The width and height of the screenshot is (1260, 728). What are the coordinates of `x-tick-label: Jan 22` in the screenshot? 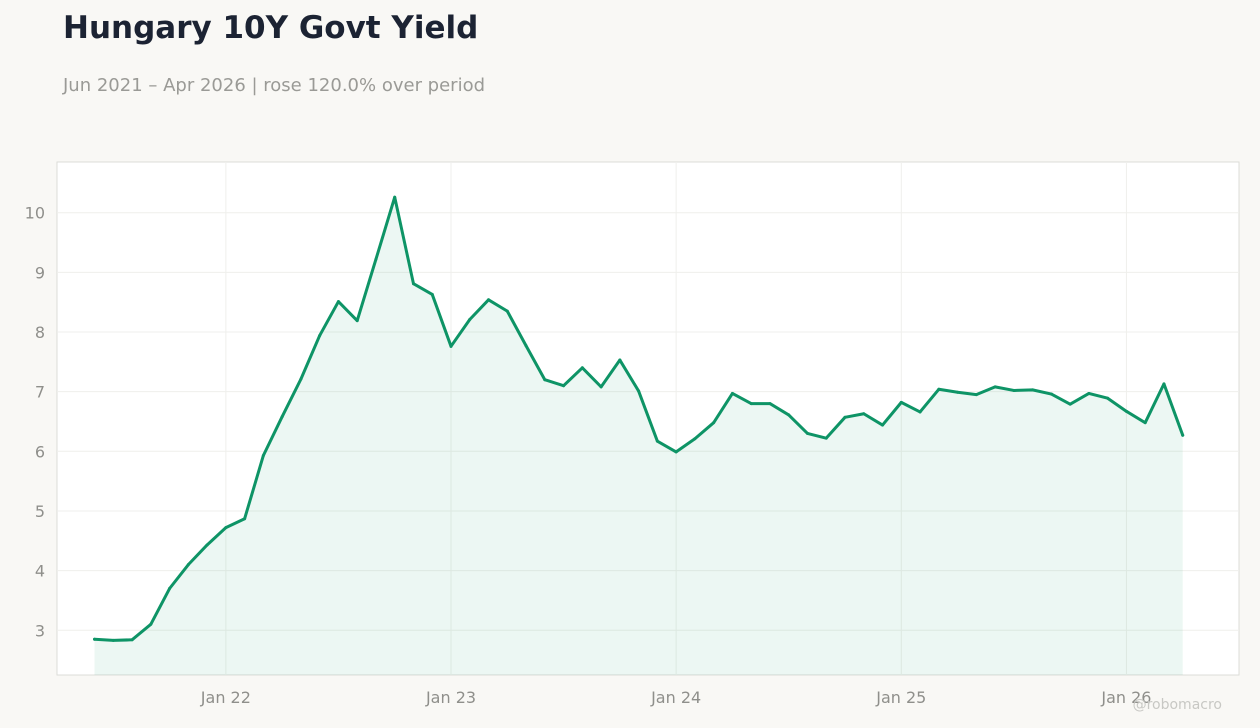 It's located at (225, 697).